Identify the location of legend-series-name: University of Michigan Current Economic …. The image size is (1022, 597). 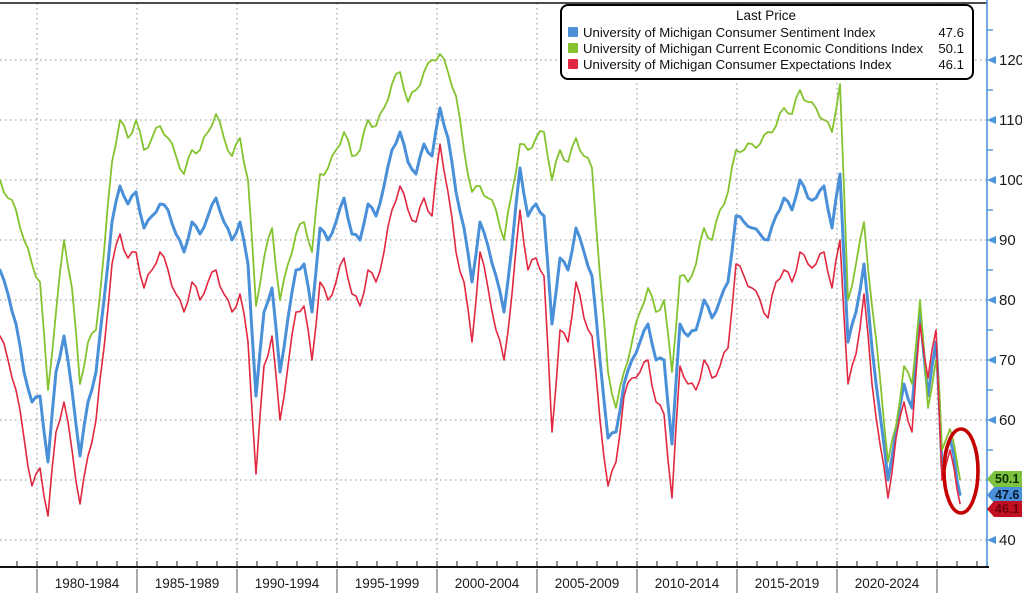
(753, 48).